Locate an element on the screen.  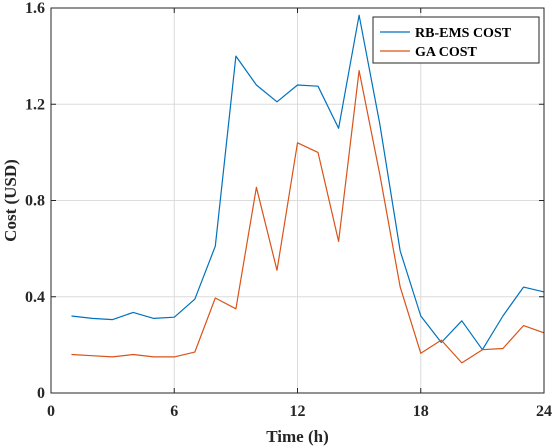
x-tick-label: 12 is located at coordinates (298, 411).